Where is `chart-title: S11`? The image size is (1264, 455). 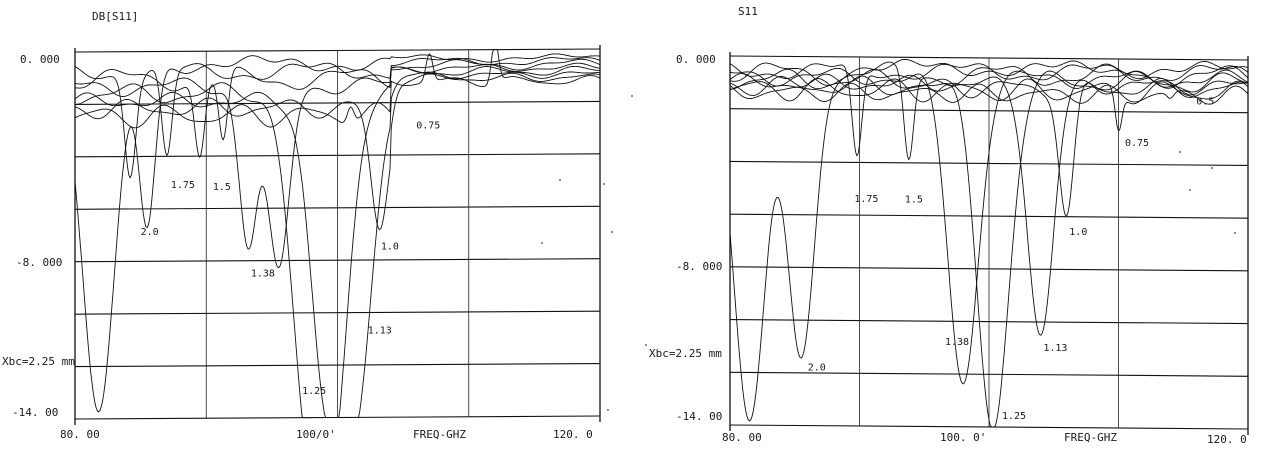 chart-title: S11 is located at coordinates (748, 11).